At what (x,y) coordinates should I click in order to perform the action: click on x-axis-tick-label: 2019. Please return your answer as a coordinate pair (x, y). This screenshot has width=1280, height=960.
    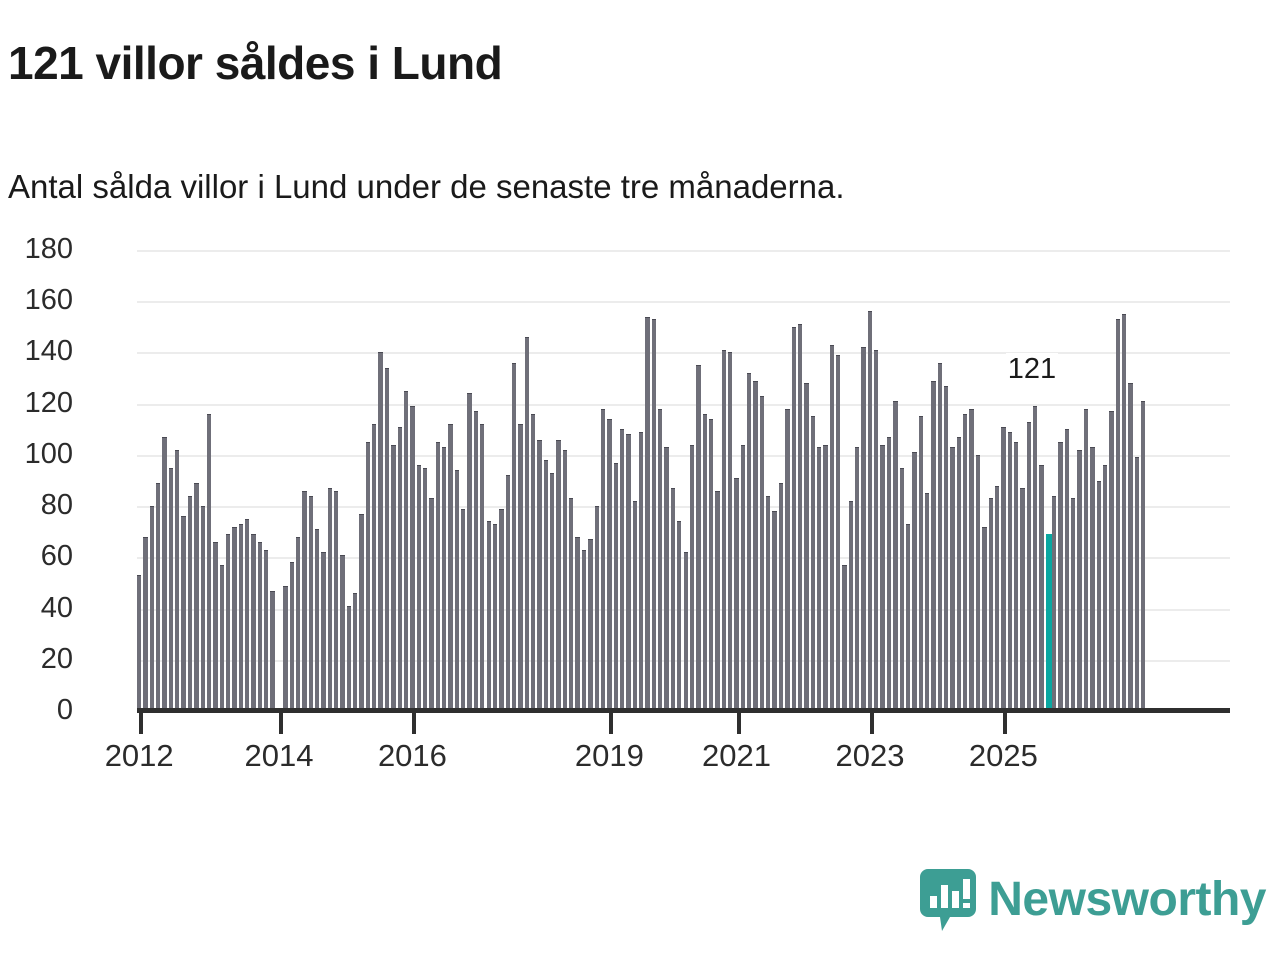
    Looking at the image, I should click on (609, 755).